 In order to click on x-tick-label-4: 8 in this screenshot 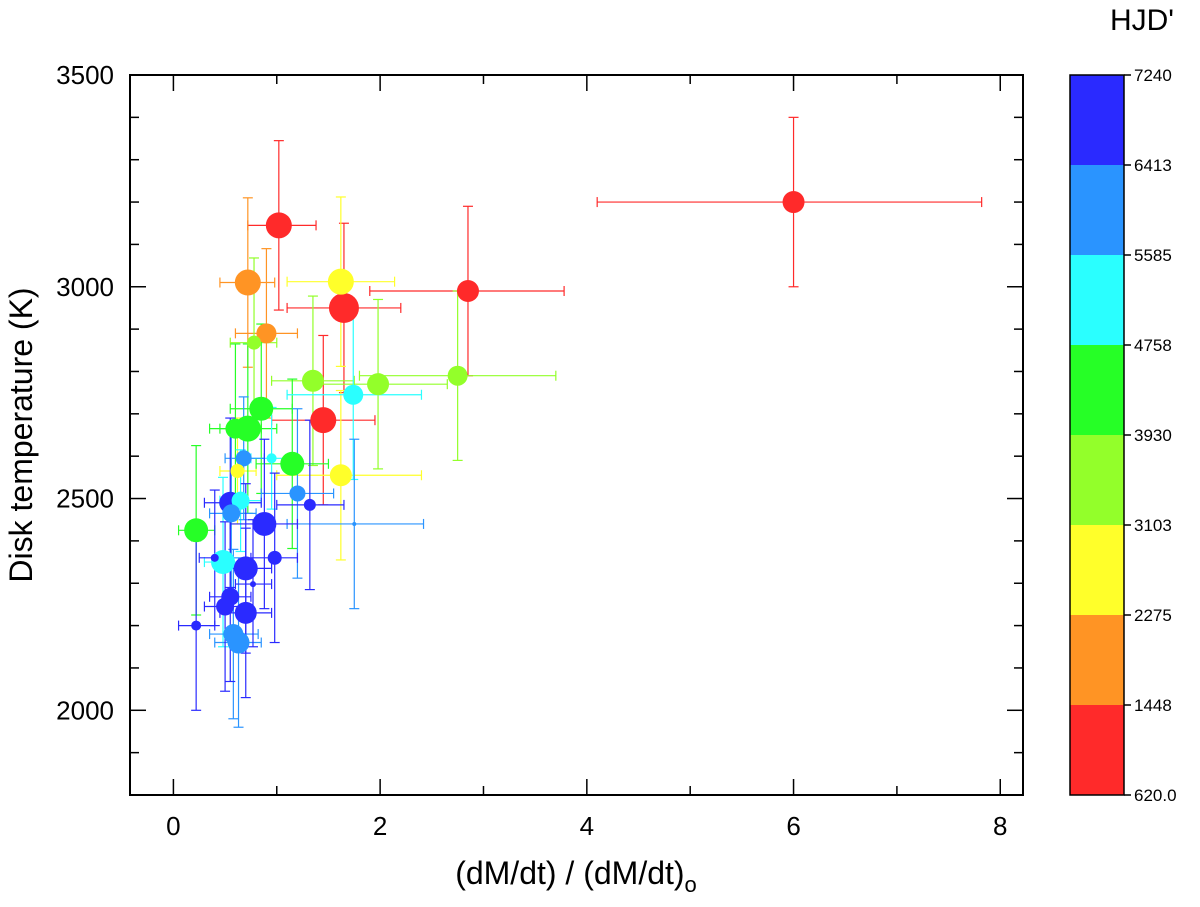, I will do `click(1000, 826)`.